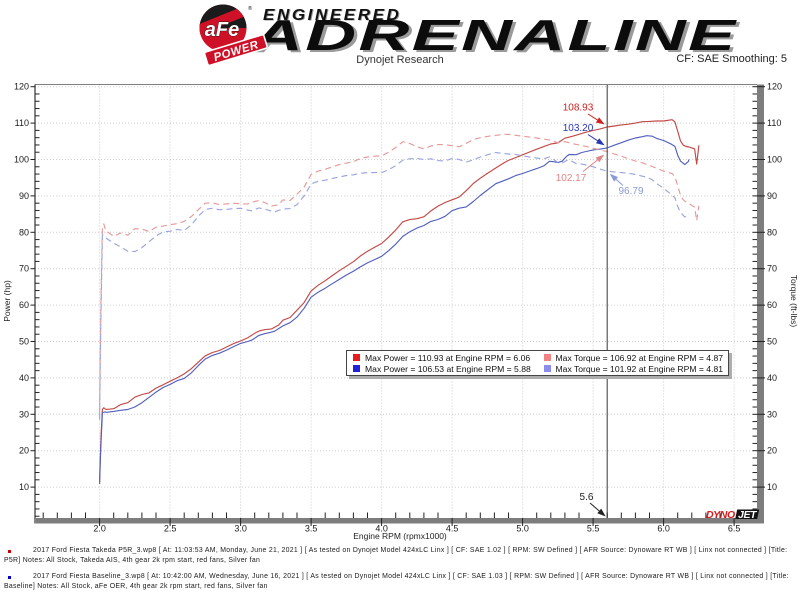  I want to click on y-tick-label-right: 30, so click(772, 414).